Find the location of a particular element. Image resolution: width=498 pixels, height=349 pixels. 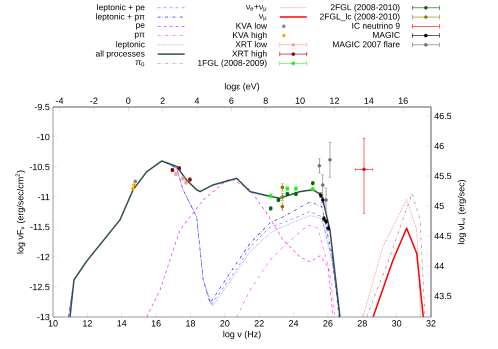

x2-tick-label: 4 is located at coordinates (197, 101).